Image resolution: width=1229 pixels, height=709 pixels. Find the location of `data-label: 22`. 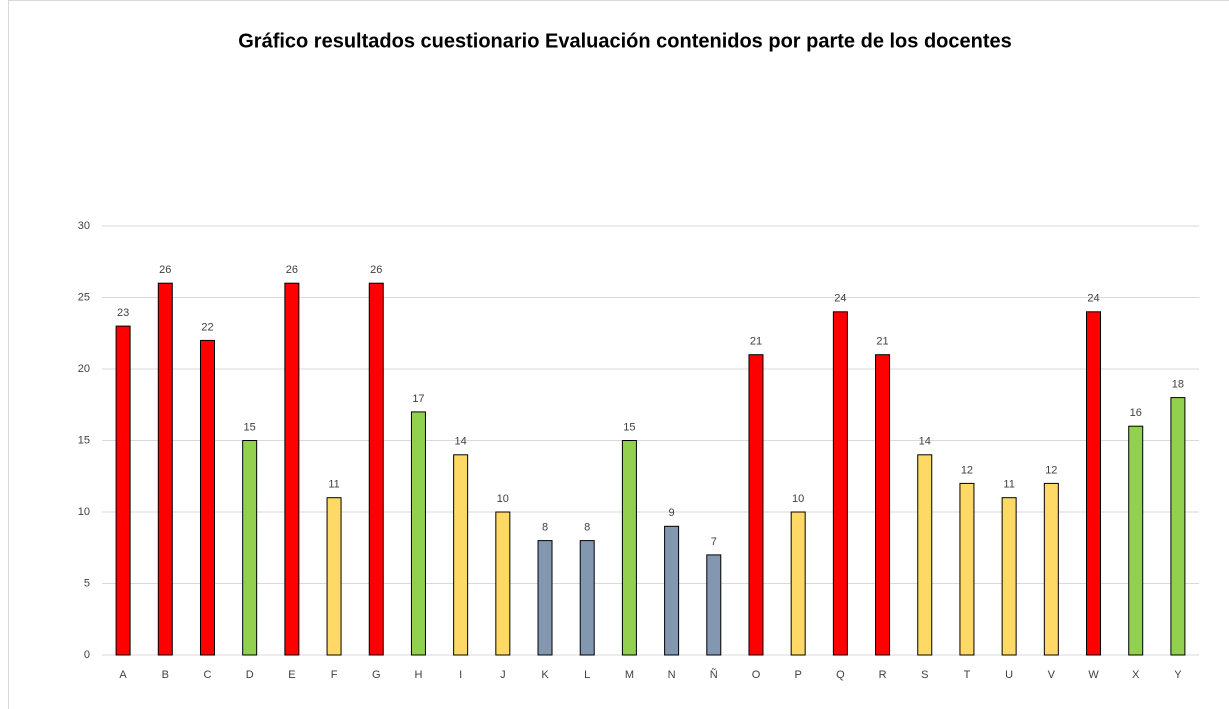

data-label: 22 is located at coordinates (207, 327).